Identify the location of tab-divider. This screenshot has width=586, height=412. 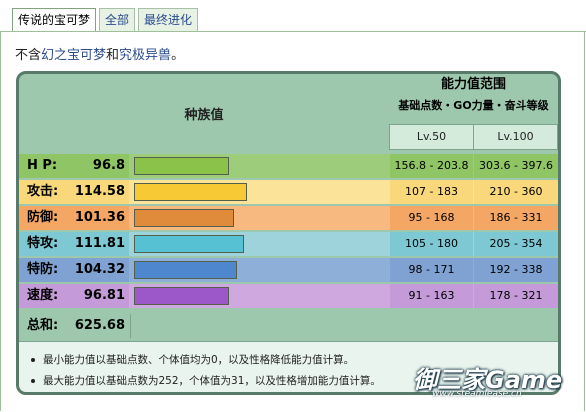
(293, 31).